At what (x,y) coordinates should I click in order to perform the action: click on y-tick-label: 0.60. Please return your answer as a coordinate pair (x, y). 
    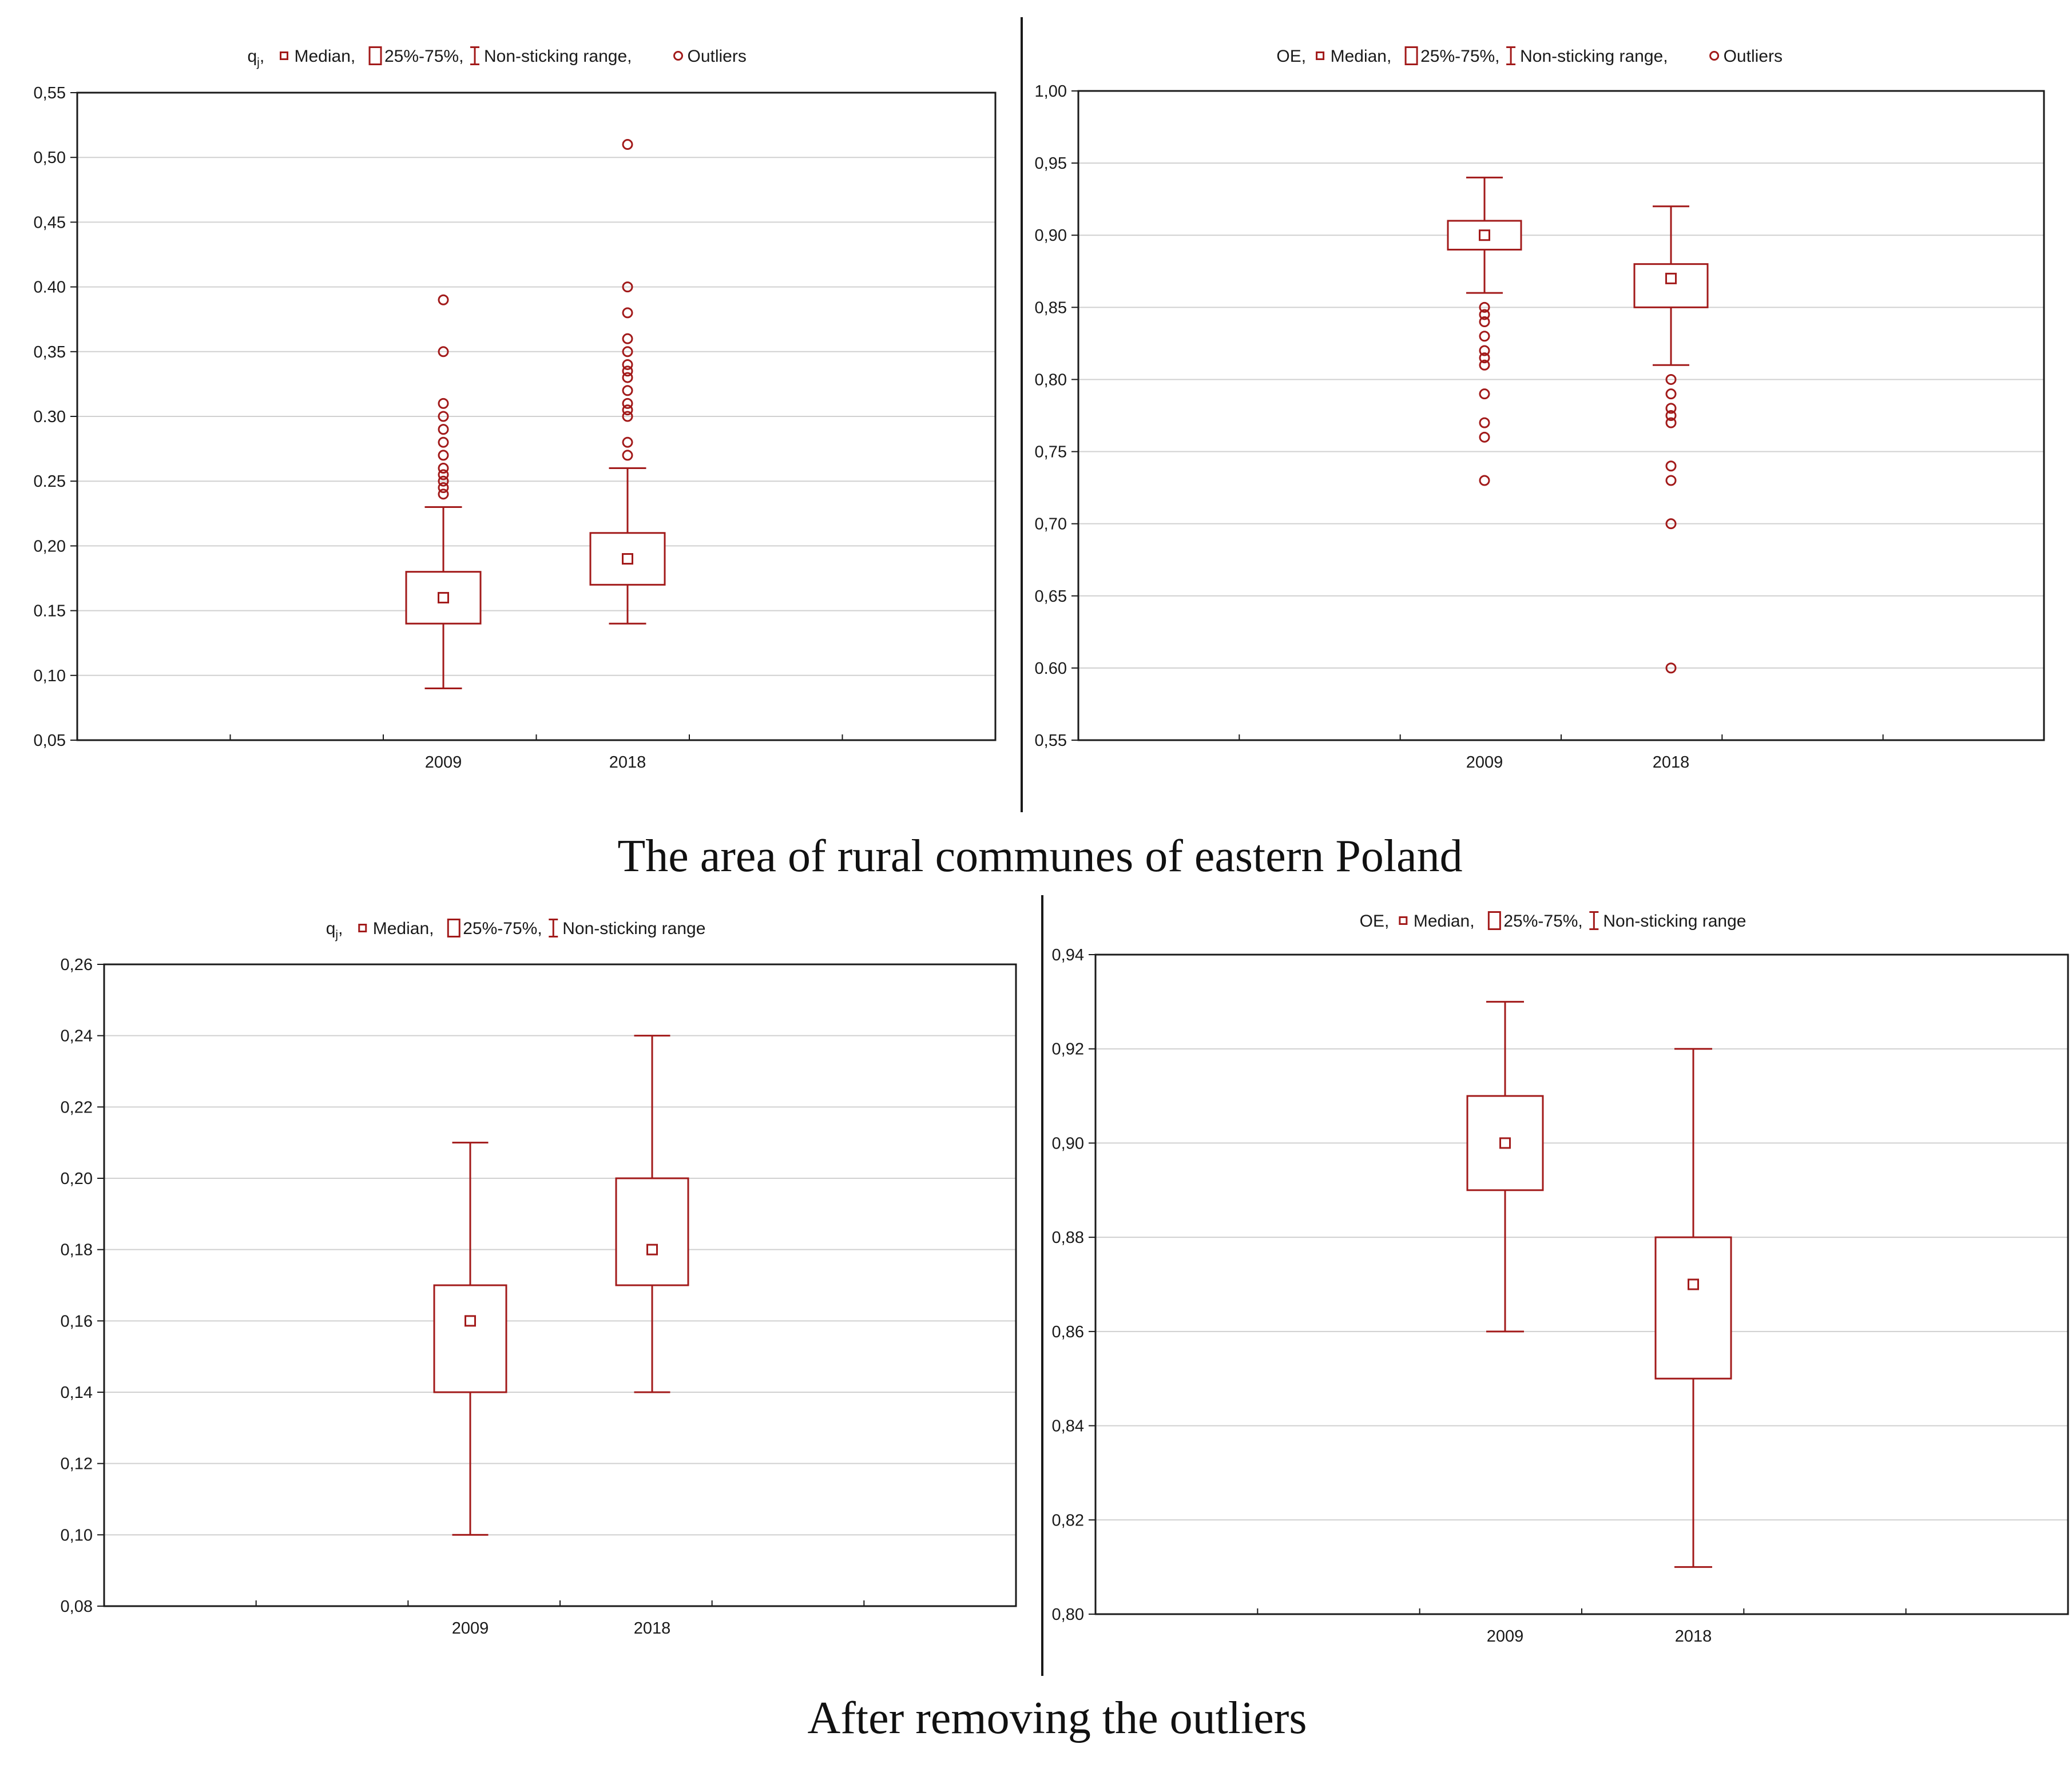
    Looking at the image, I should click on (1051, 669).